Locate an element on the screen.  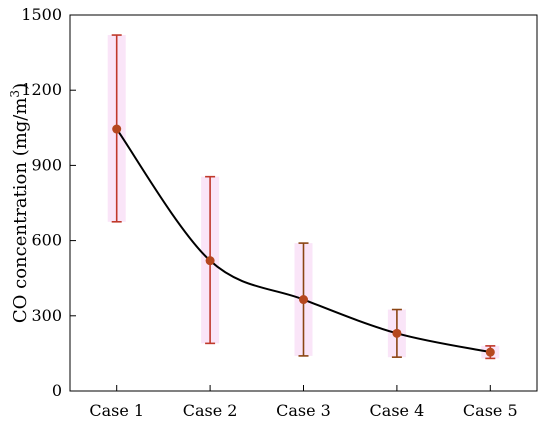
y-tick-label: 0 is located at coordinates (57, 390).